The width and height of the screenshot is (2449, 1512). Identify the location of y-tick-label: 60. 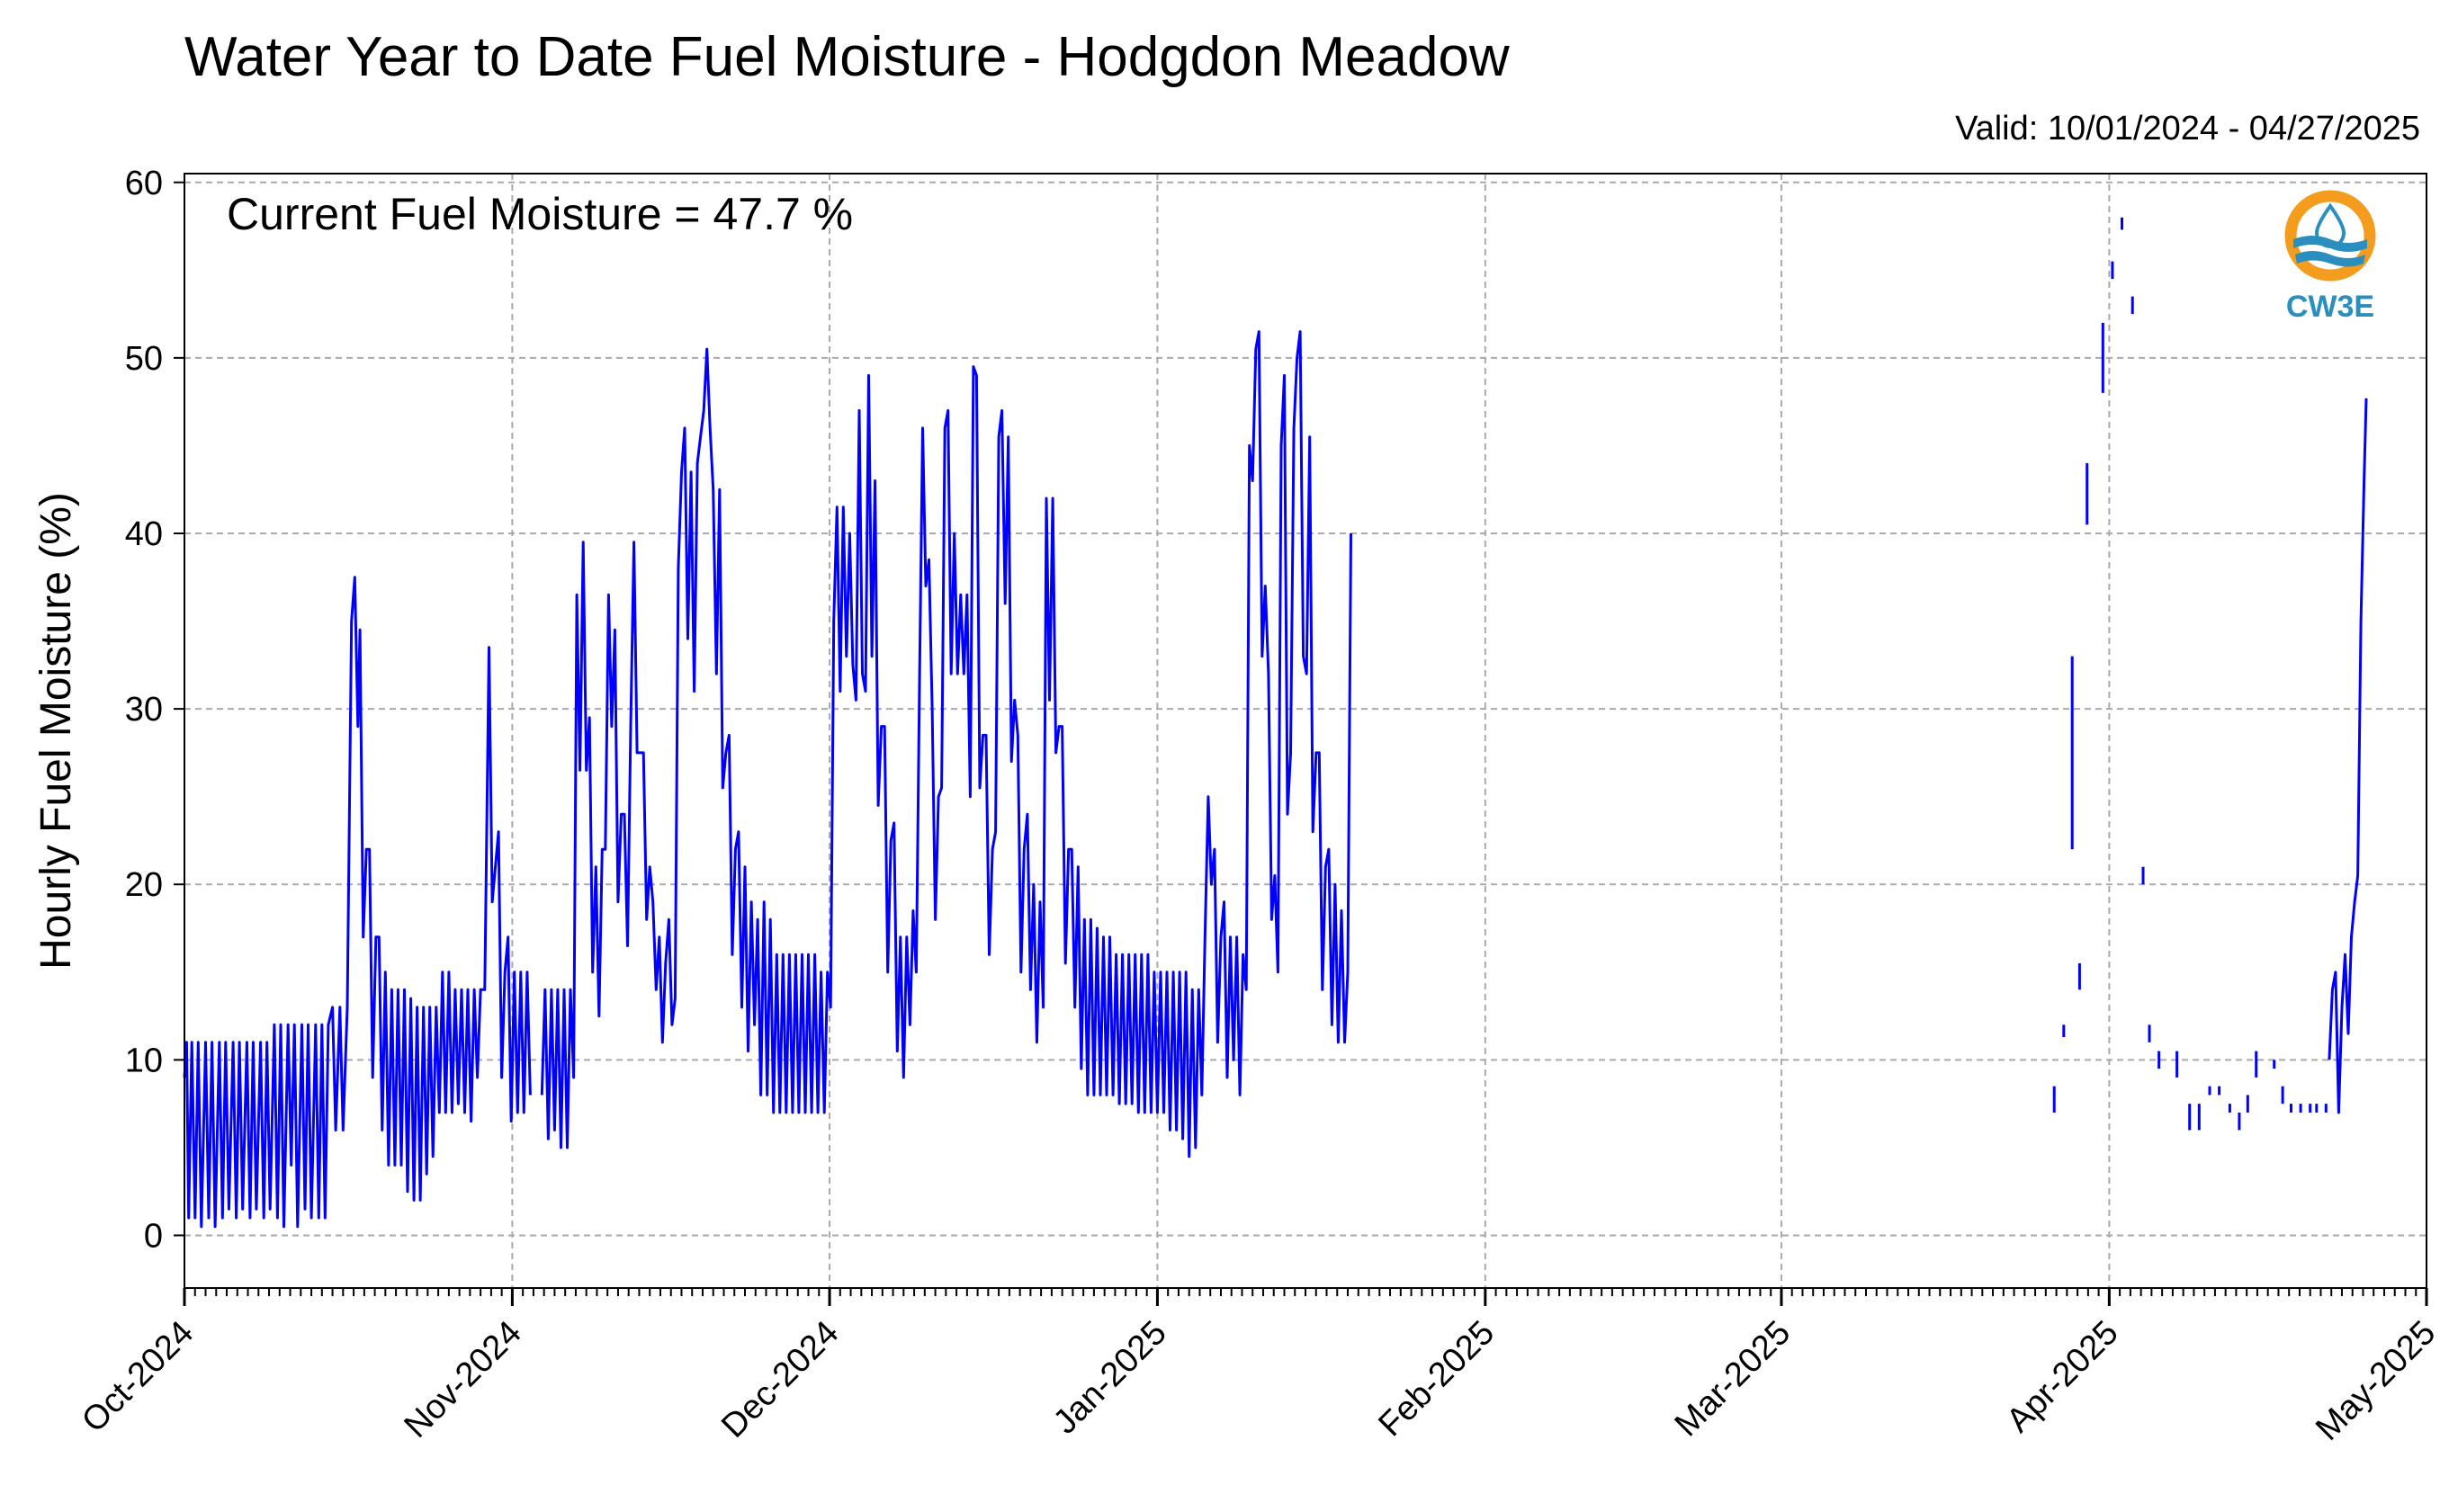
(144, 183).